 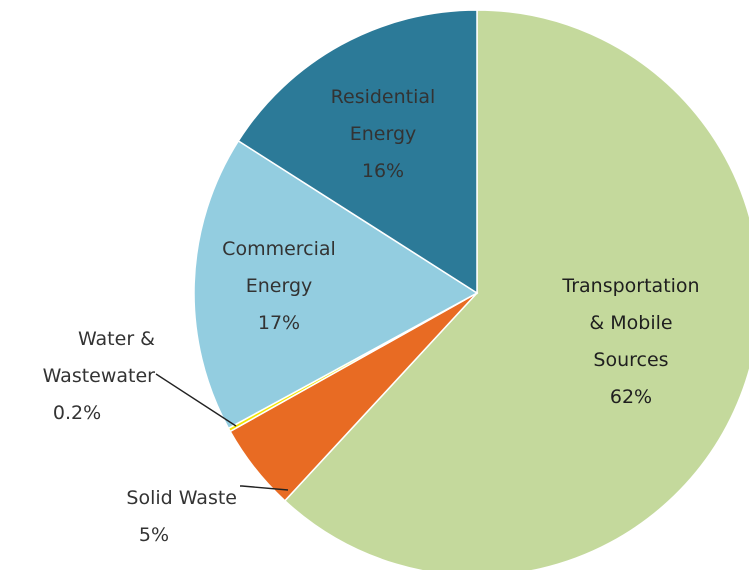 What do you see at coordinates (383, 171) in the screenshot?
I see `slice-value-label: 16%` at bounding box center [383, 171].